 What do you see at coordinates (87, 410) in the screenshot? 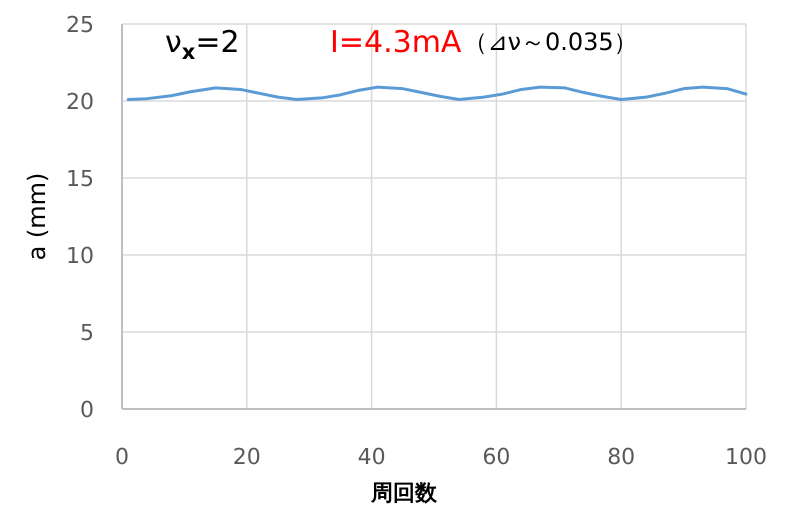
I see `y-tick-label: 0` at bounding box center [87, 410].